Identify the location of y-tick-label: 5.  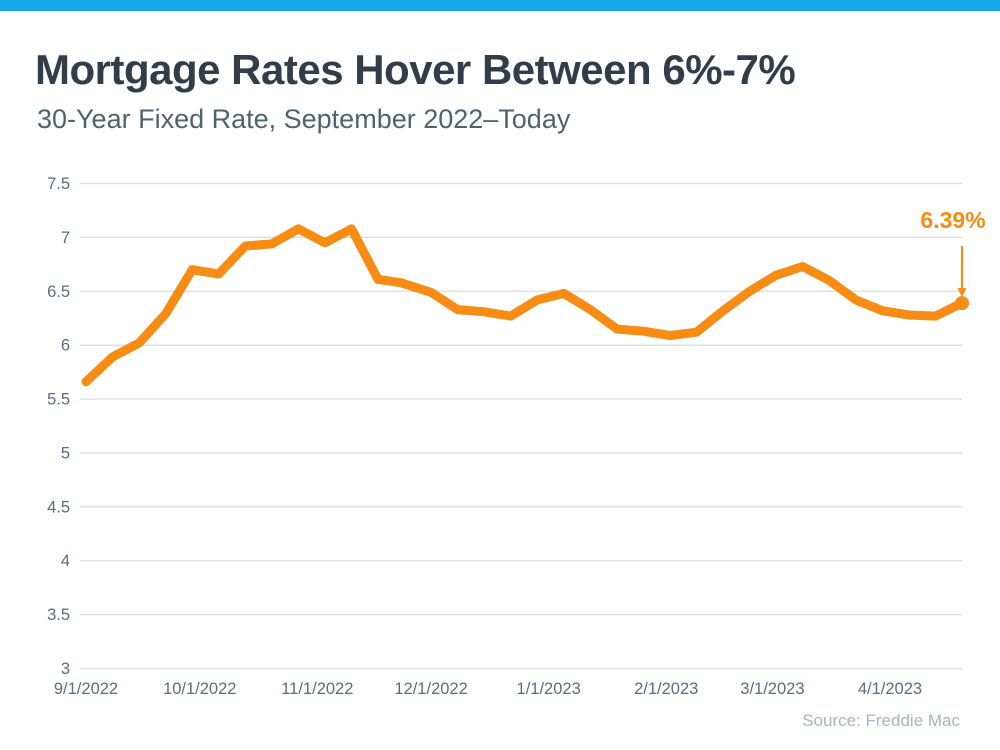
(65, 453).